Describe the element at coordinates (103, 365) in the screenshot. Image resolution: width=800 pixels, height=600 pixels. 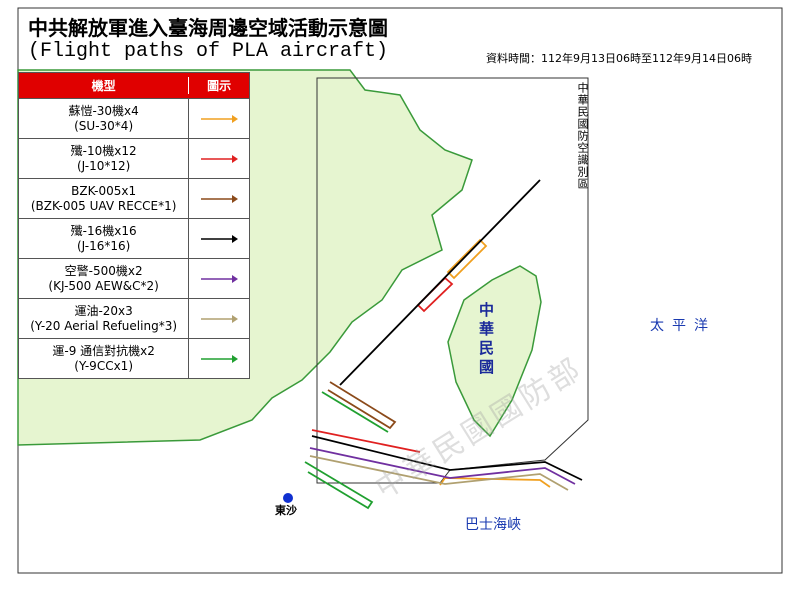
I see `legend-name-en: (Y-9CCx1)` at that location.